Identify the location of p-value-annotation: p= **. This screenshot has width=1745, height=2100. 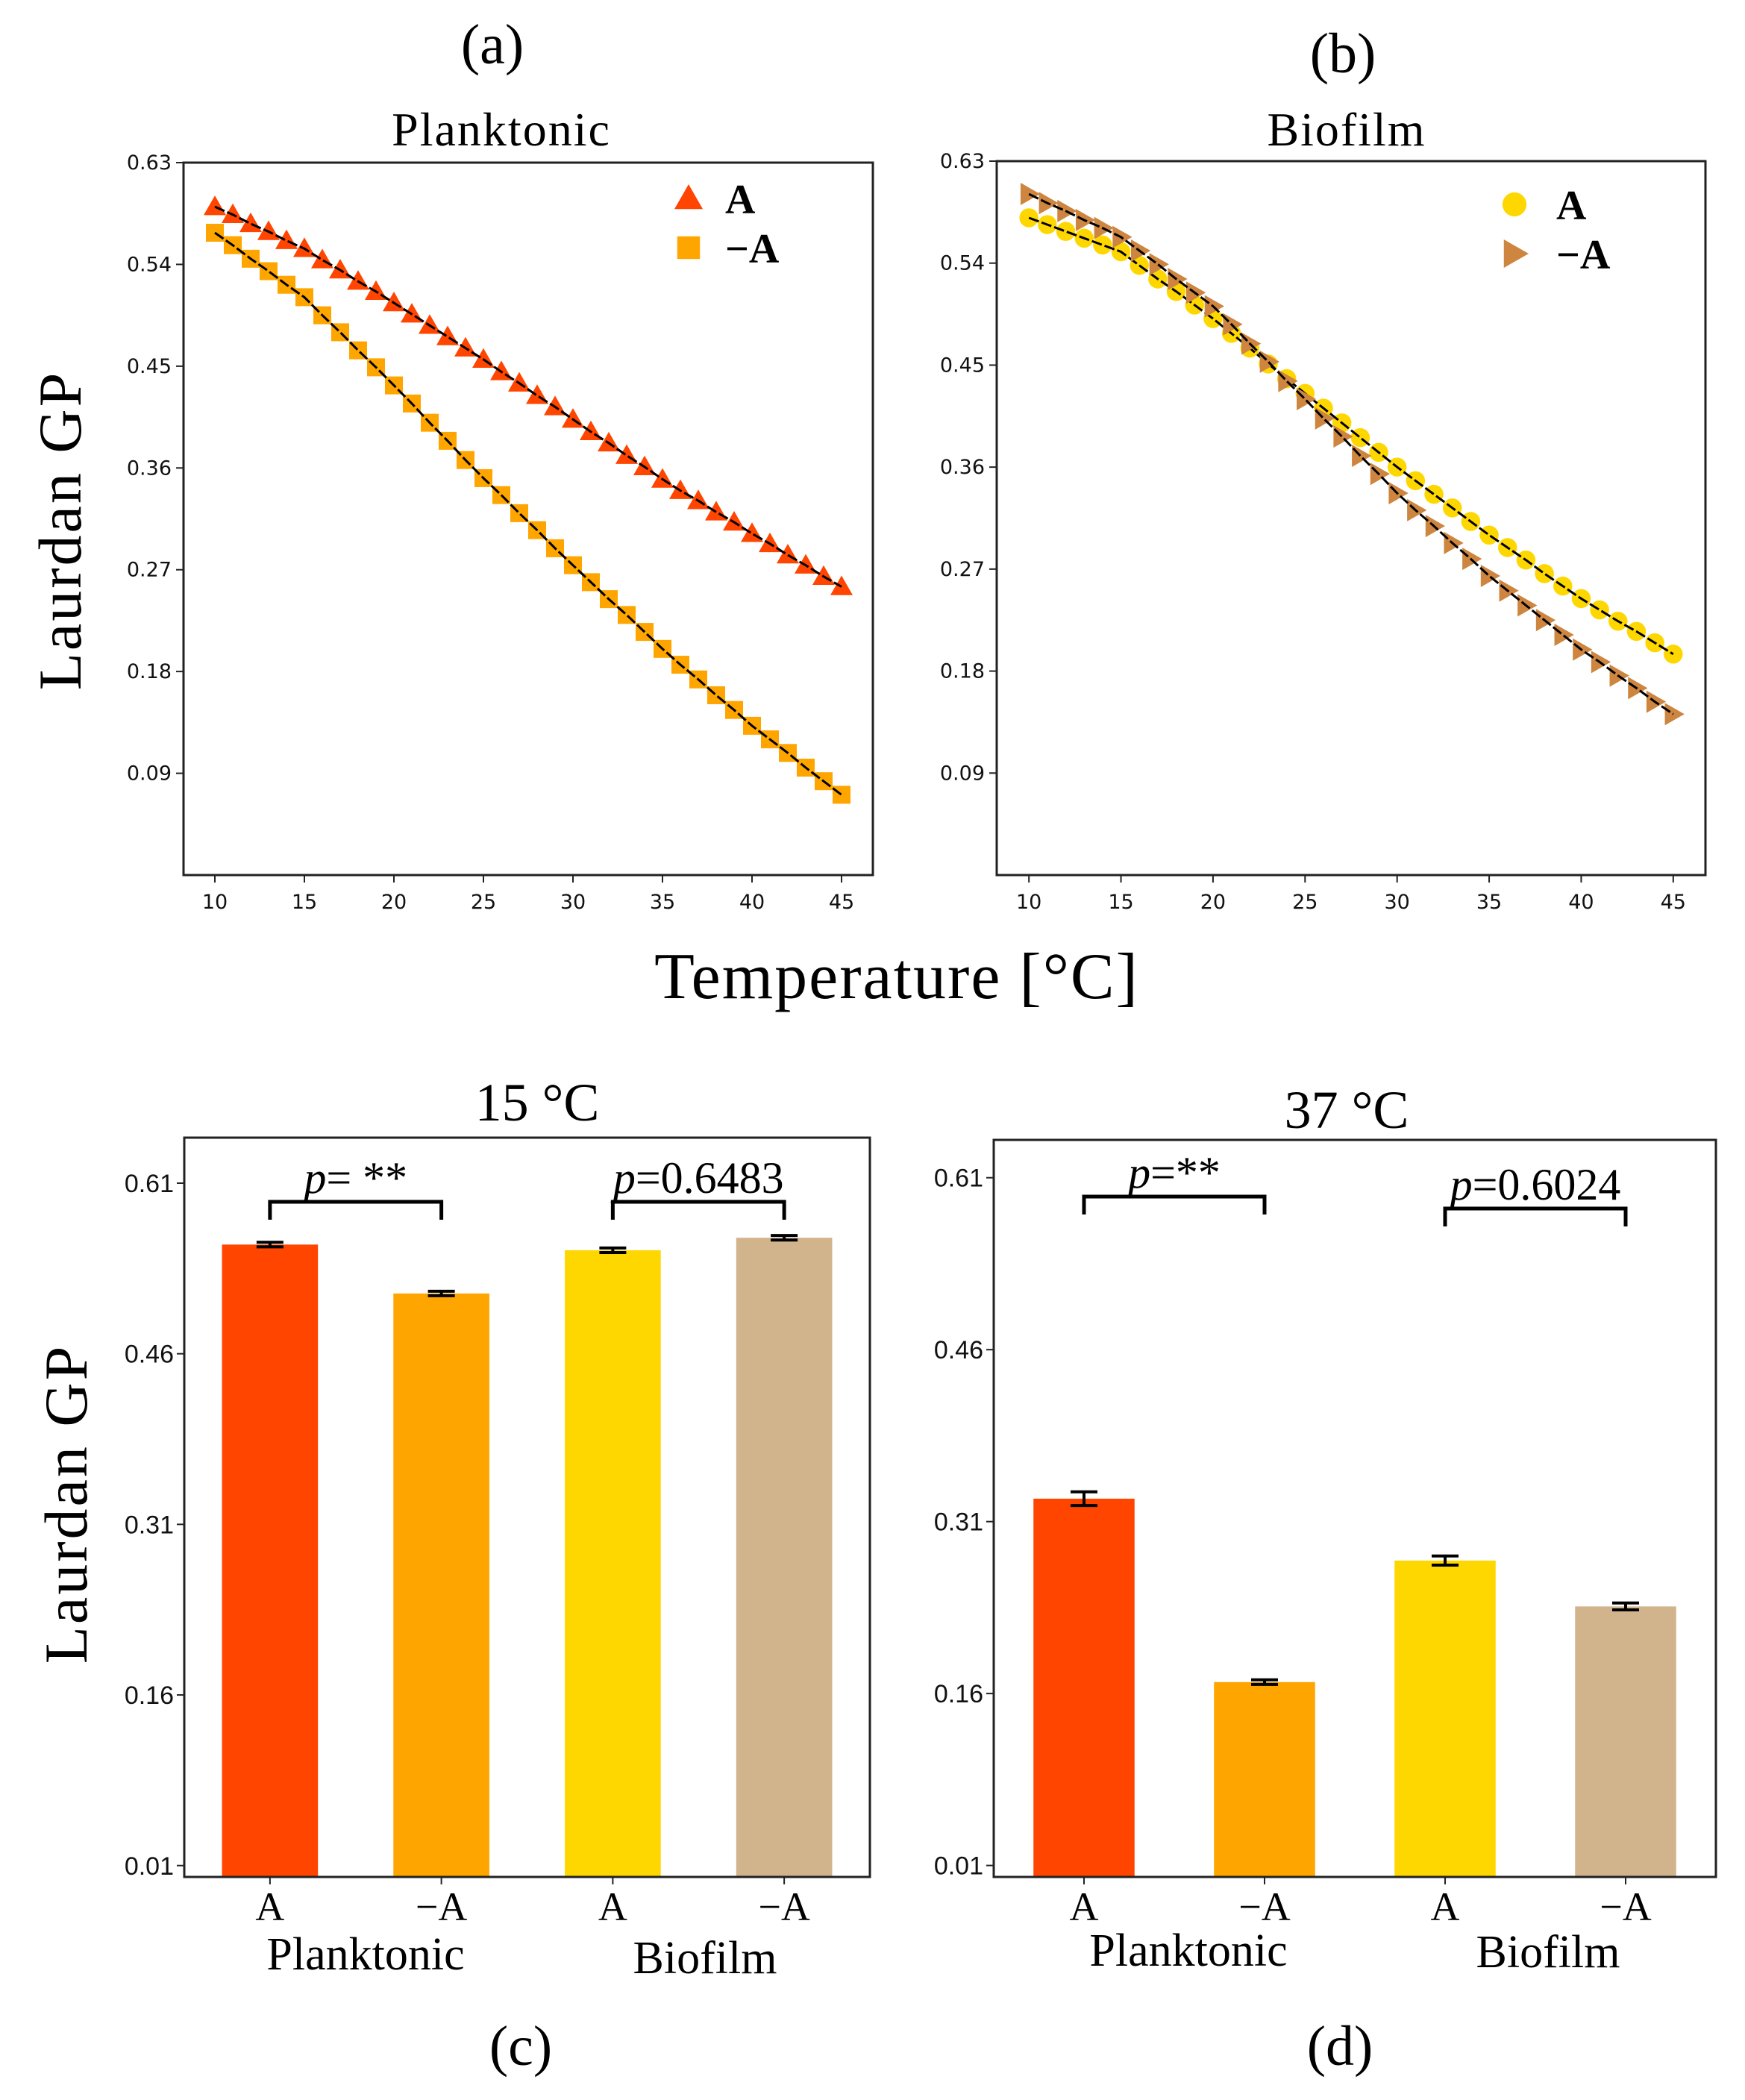
(354, 1178).